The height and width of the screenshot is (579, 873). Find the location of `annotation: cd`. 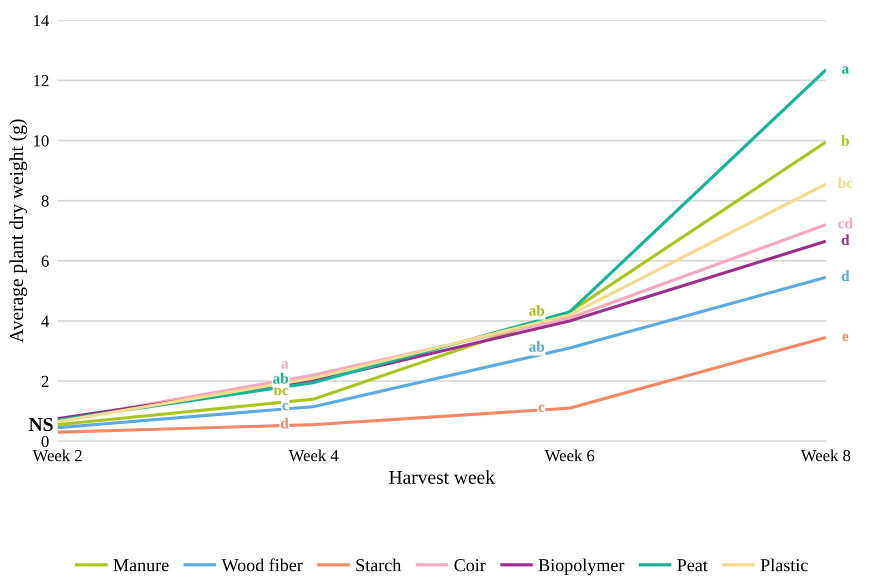

annotation: cd is located at coordinates (845, 223).